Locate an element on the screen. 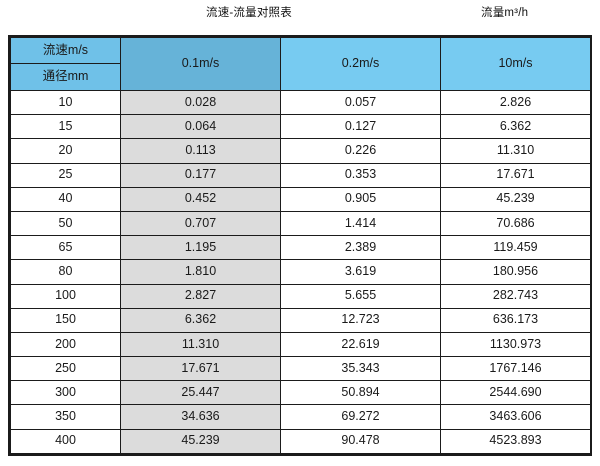 This screenshot has width=600, height=466. cell-flow-v1: 1.195 is located at coordinates (200, 248).